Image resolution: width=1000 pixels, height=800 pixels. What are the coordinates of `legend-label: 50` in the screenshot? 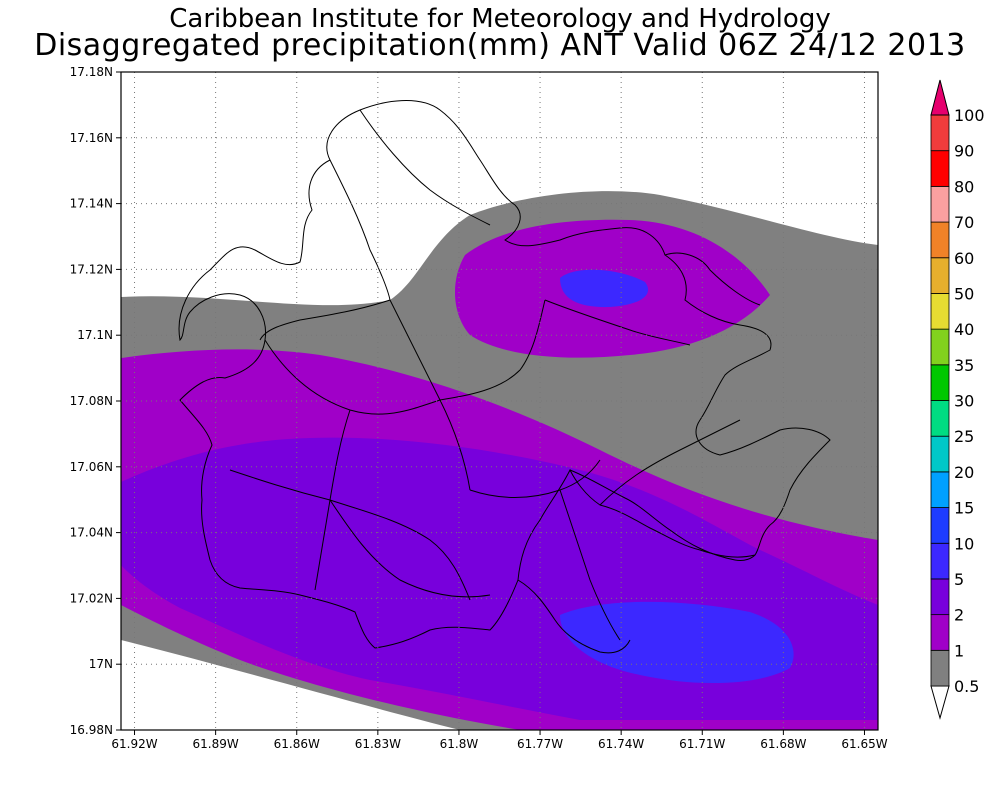 It's located at (964, 293).